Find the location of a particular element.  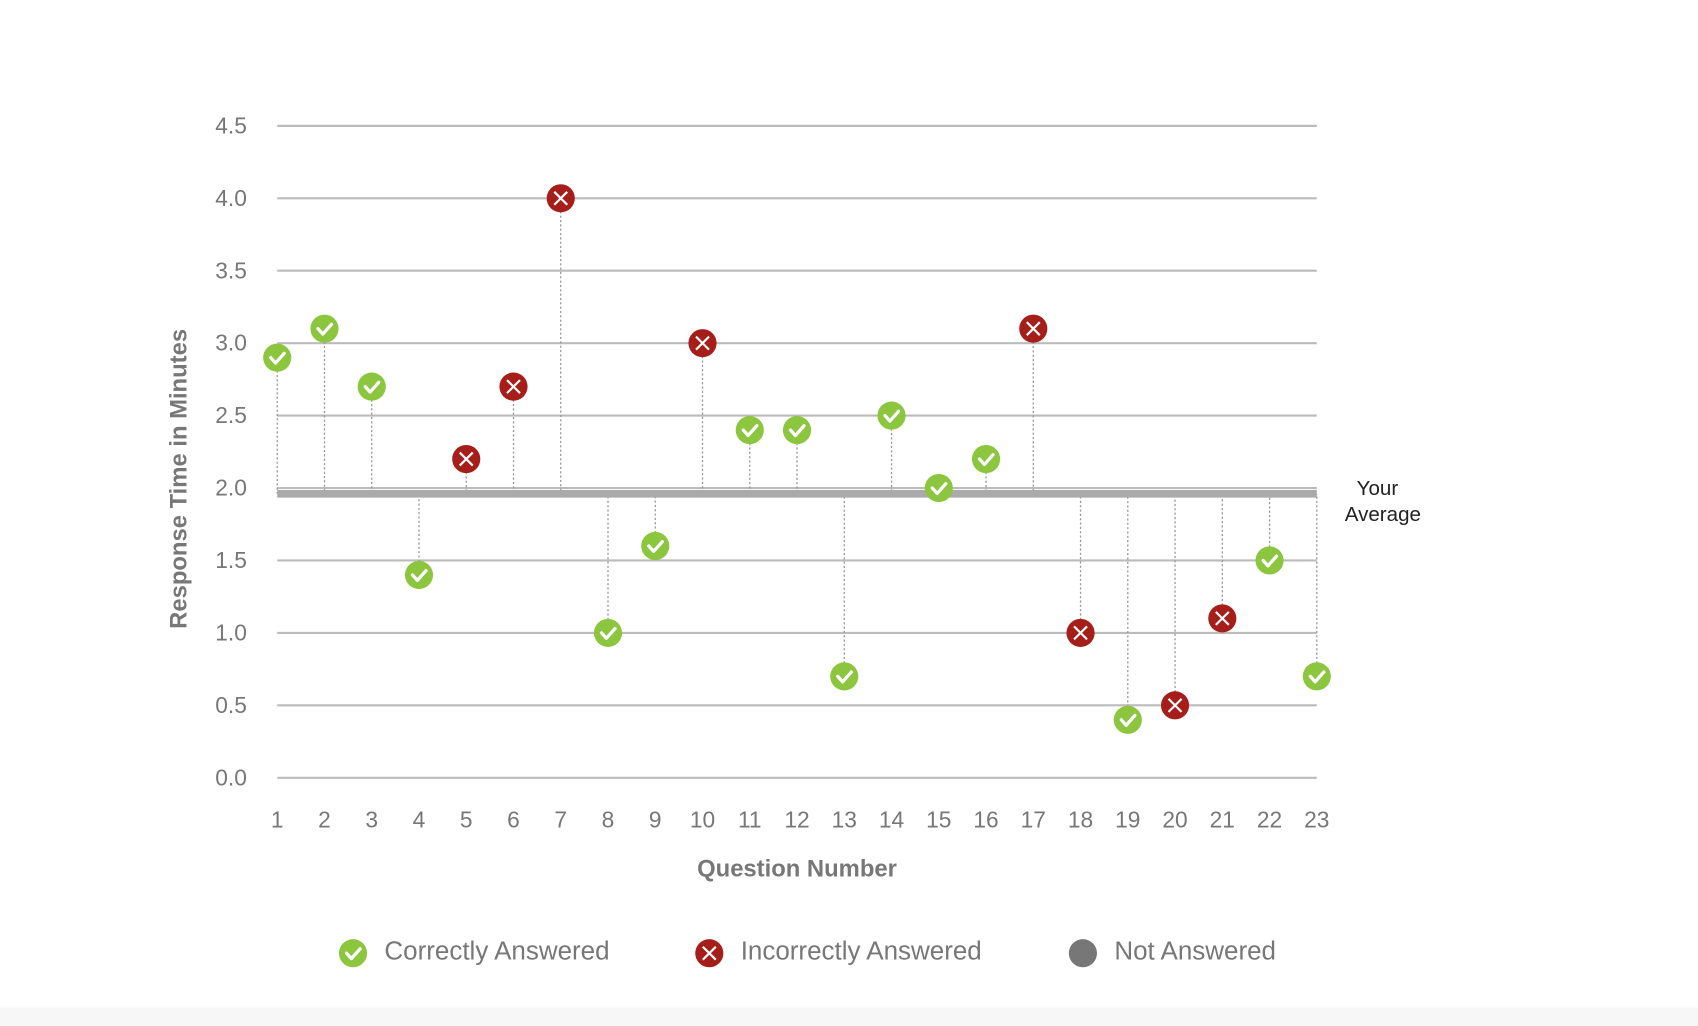

data-point-q6 is located at coordinates (513, 386).